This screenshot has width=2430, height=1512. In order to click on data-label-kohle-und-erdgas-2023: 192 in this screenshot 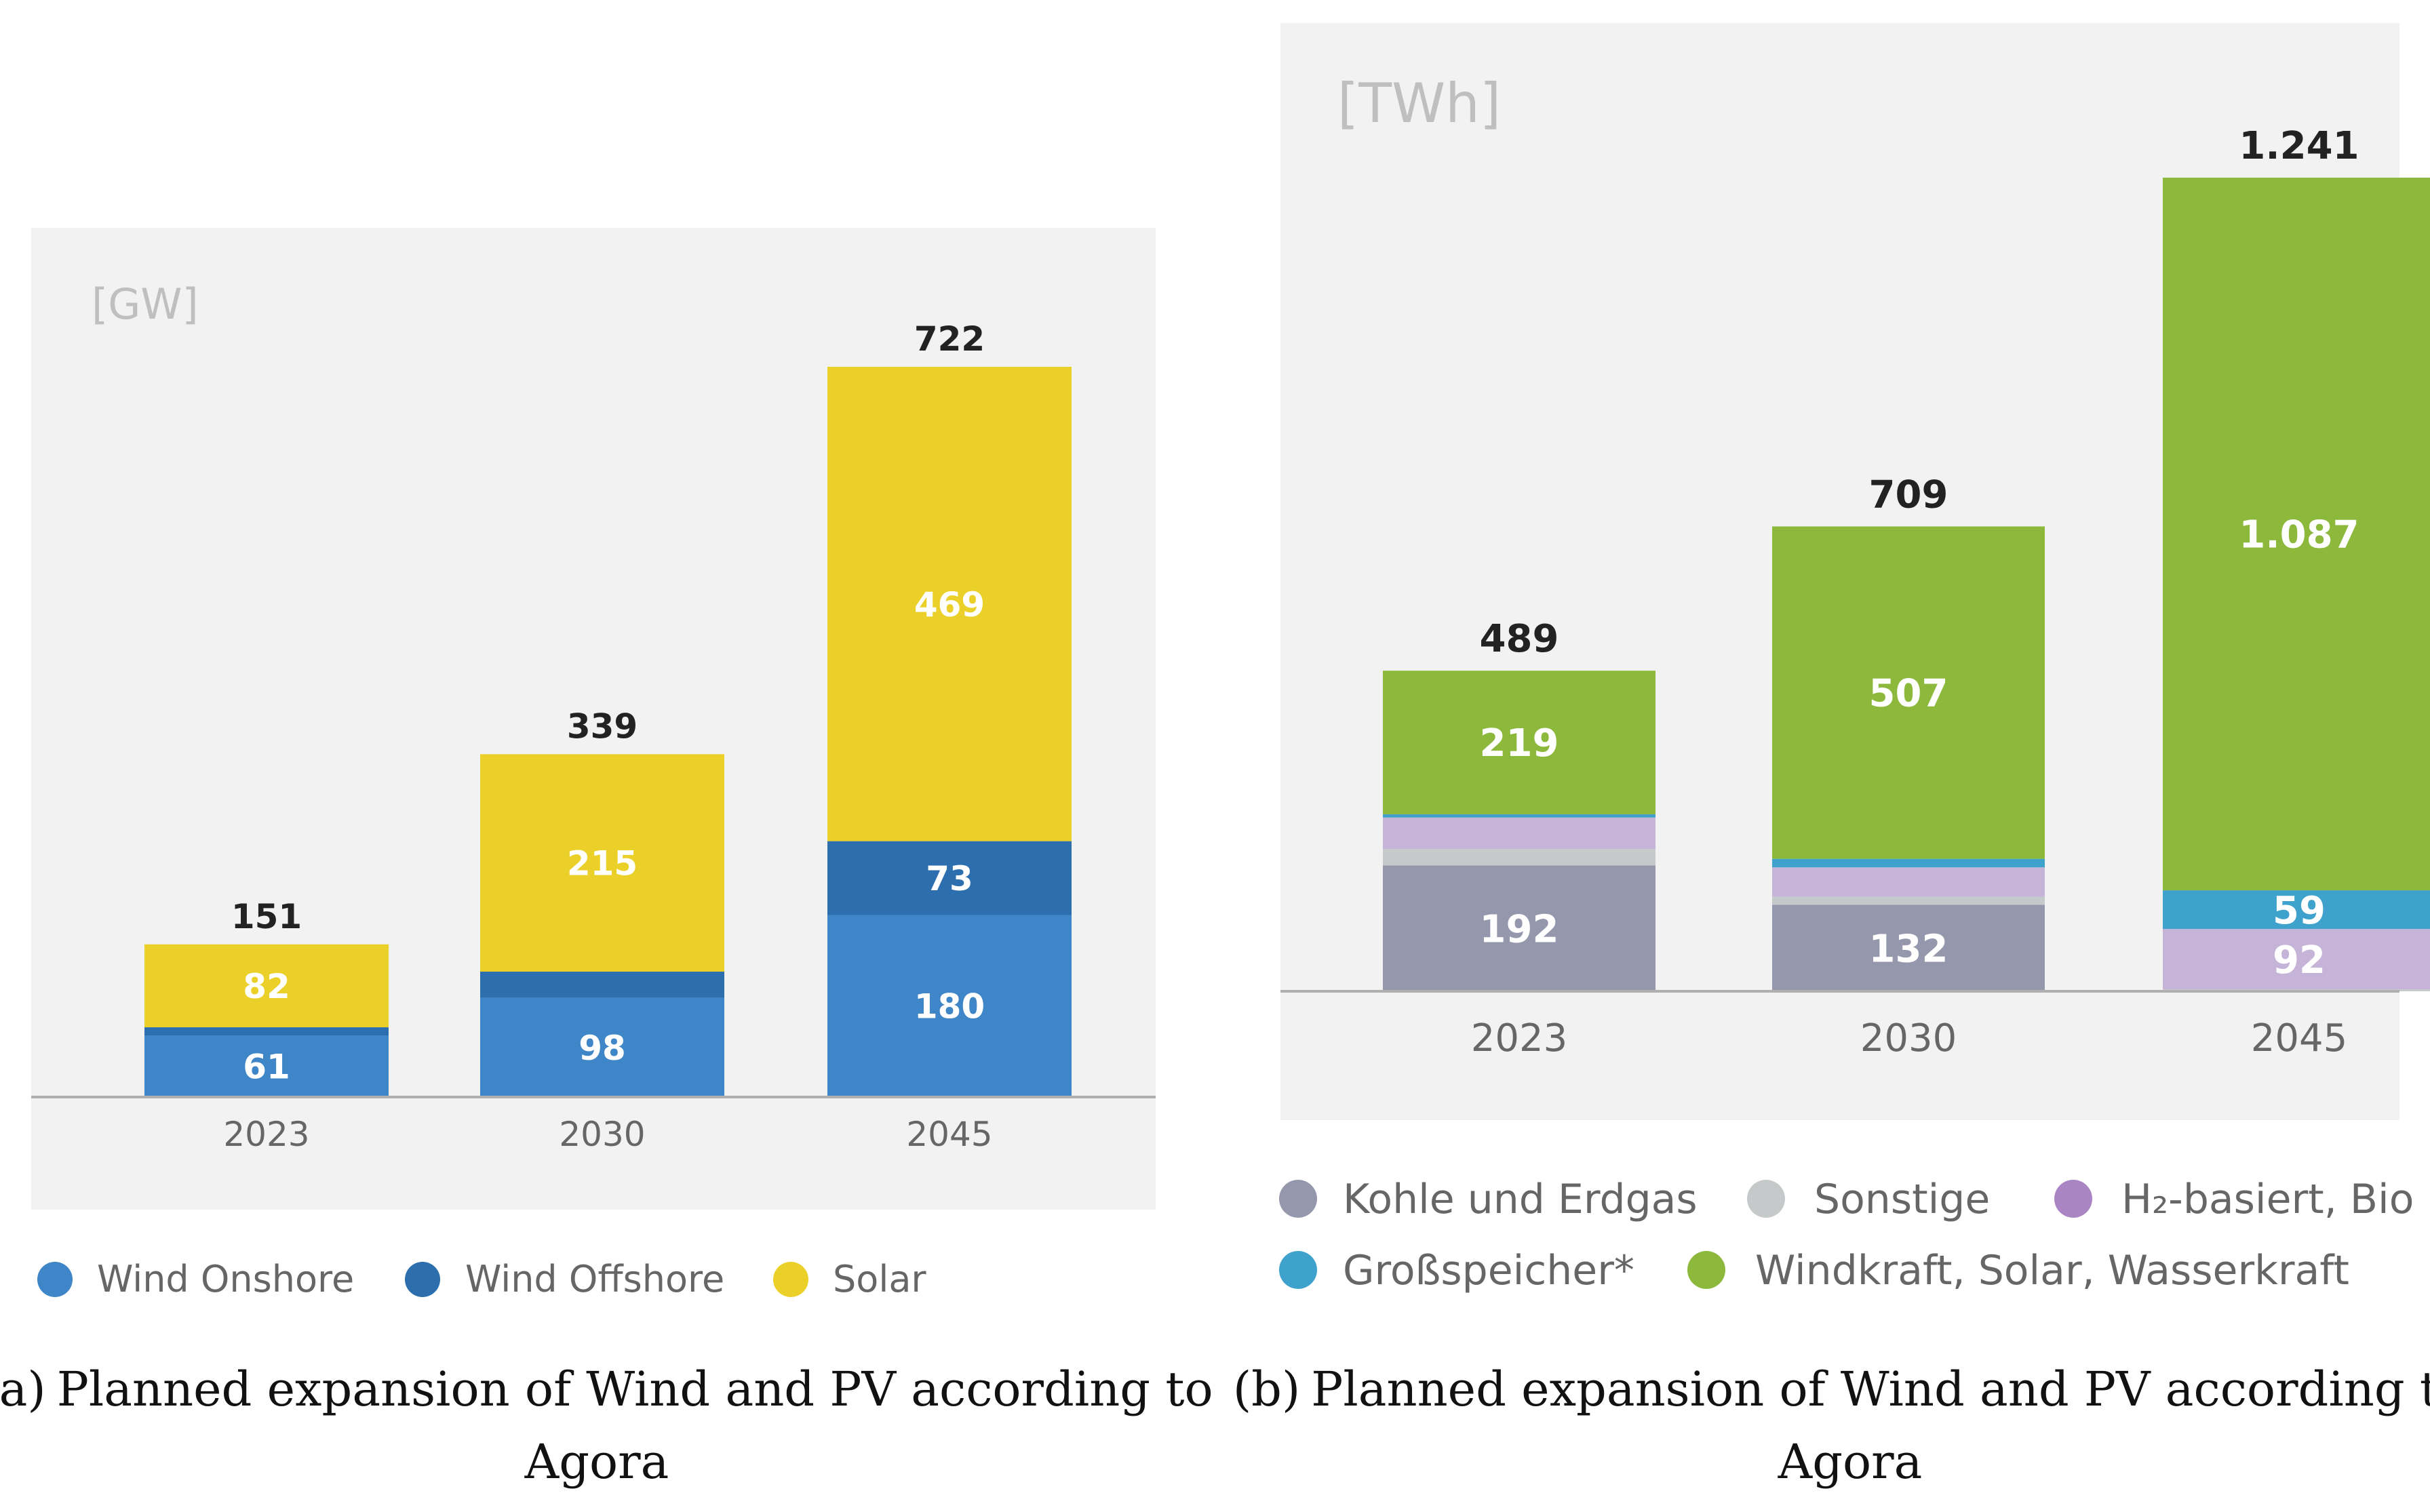, I will do `click(1520, 929)`.